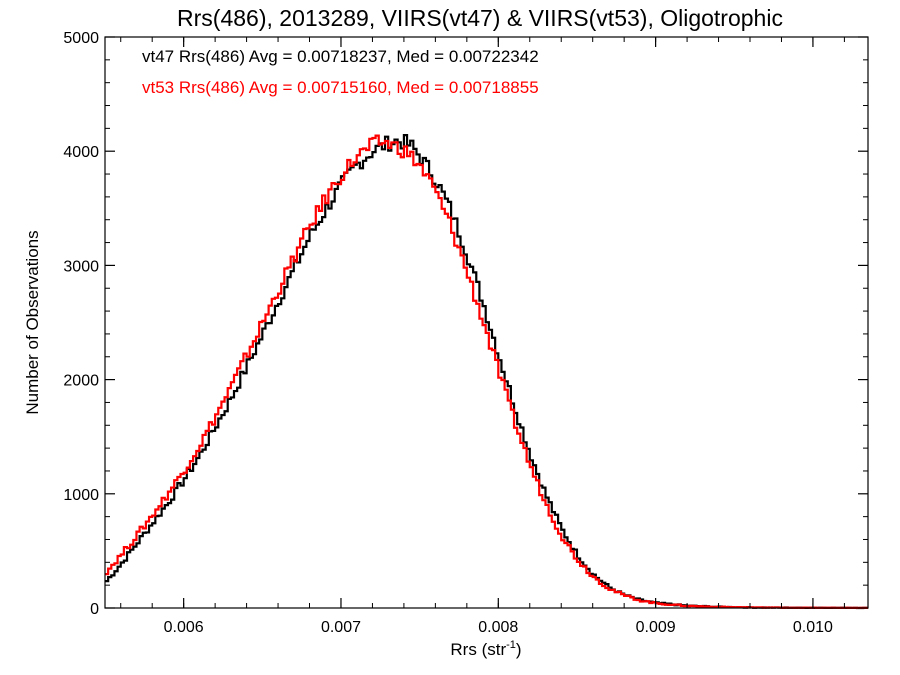 The height and width of the screenshot is (675, 900). Describe the element at coordinates (478, 649) in the screenshot. I see `x-axis-label-main: Rrs (str` at that location.